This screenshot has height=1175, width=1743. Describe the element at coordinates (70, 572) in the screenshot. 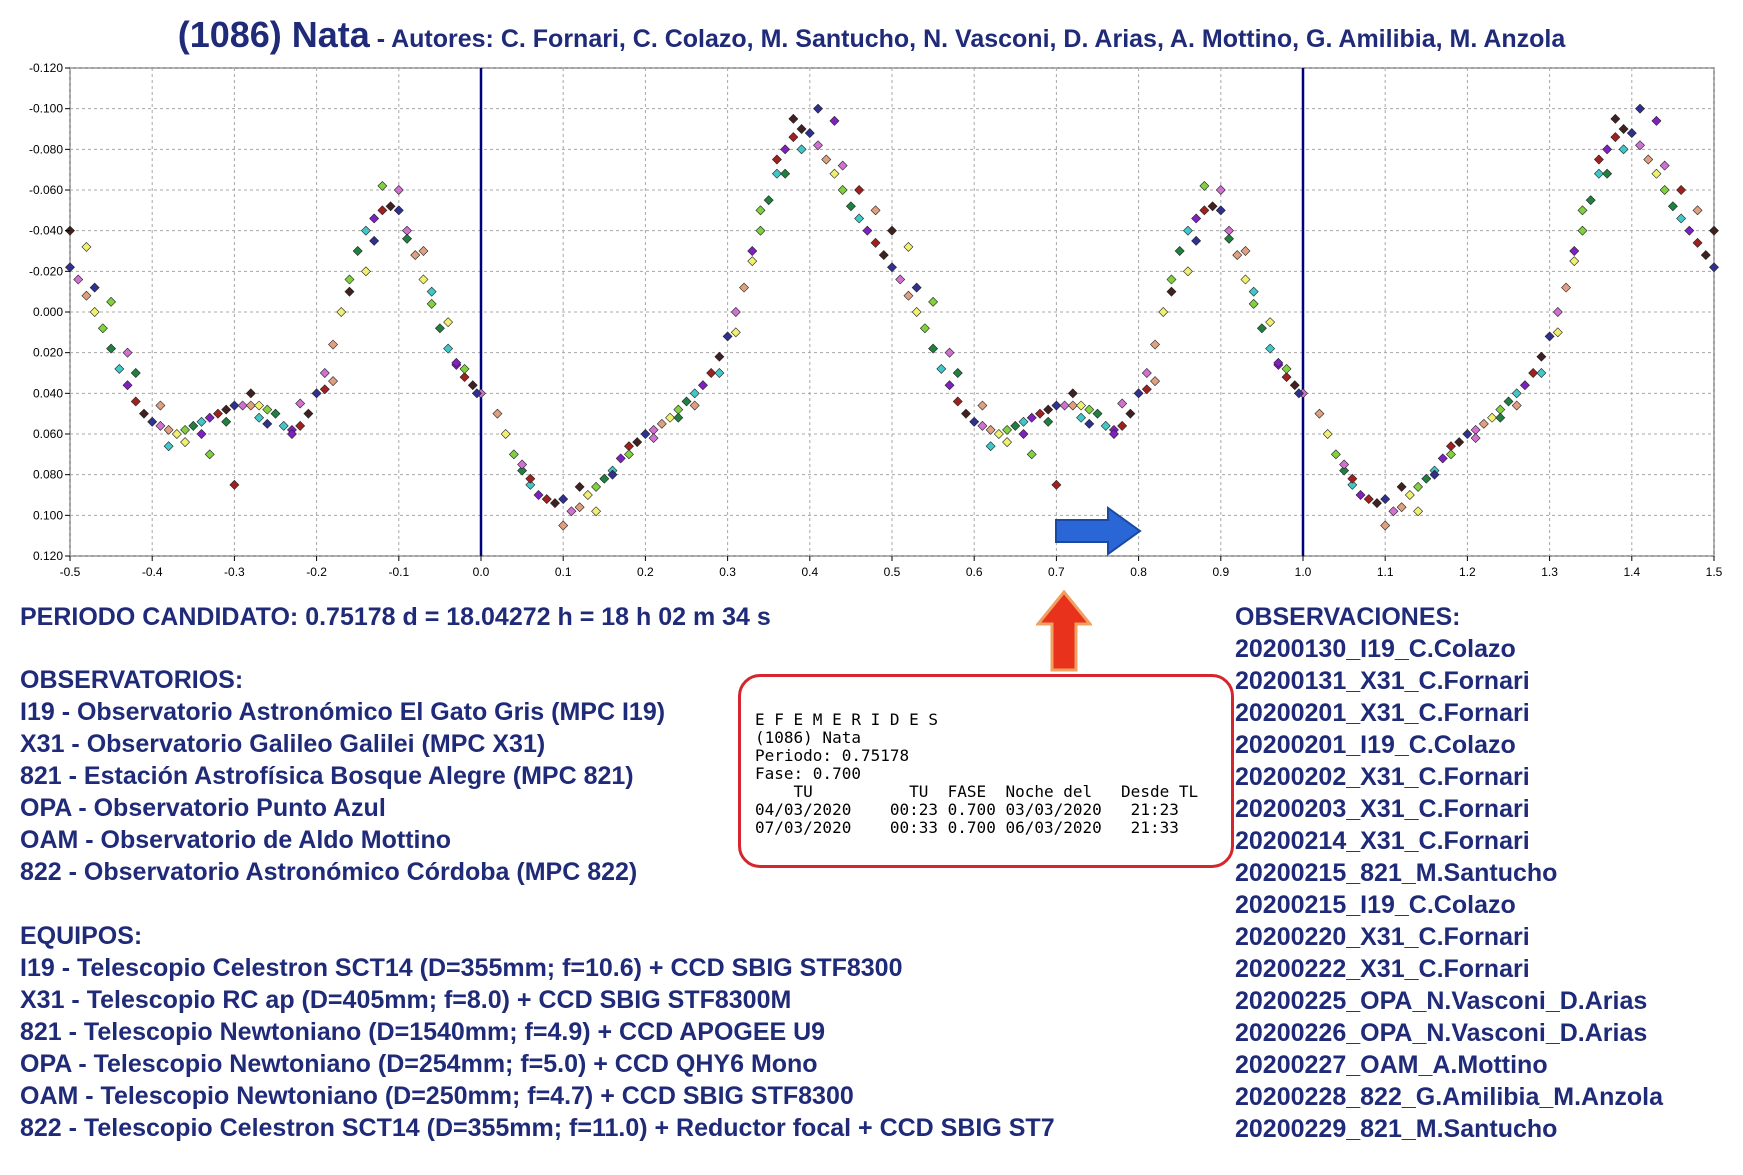

I see `x-tick-label: -0.5` at that location.